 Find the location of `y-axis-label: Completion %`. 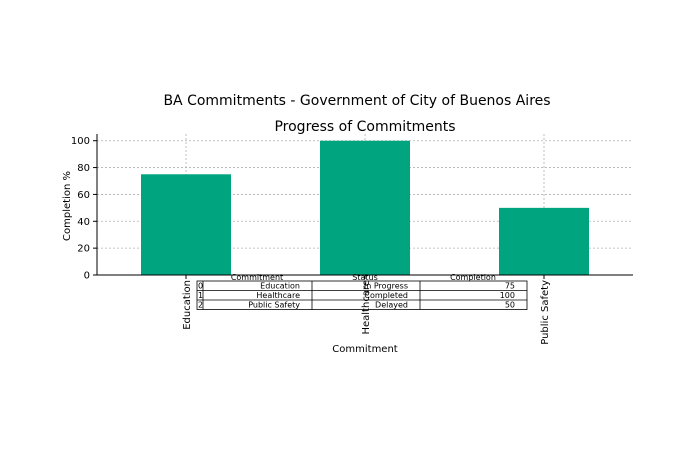

y-axis-label: Completion % is located at coordinates (67, 206).